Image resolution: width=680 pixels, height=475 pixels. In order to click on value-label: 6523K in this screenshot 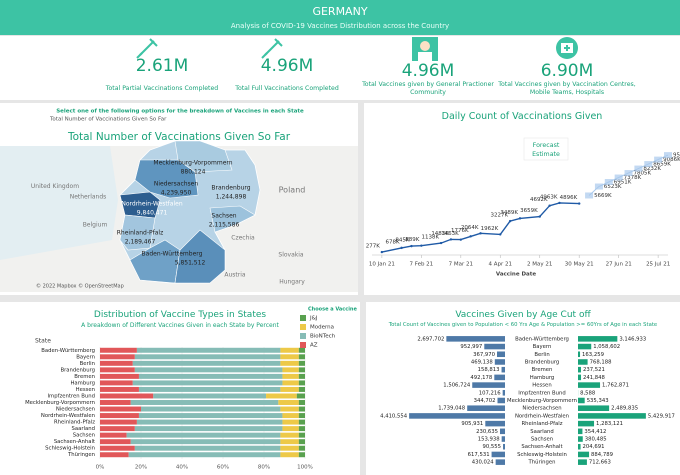, I will do `click(613, 187)`.